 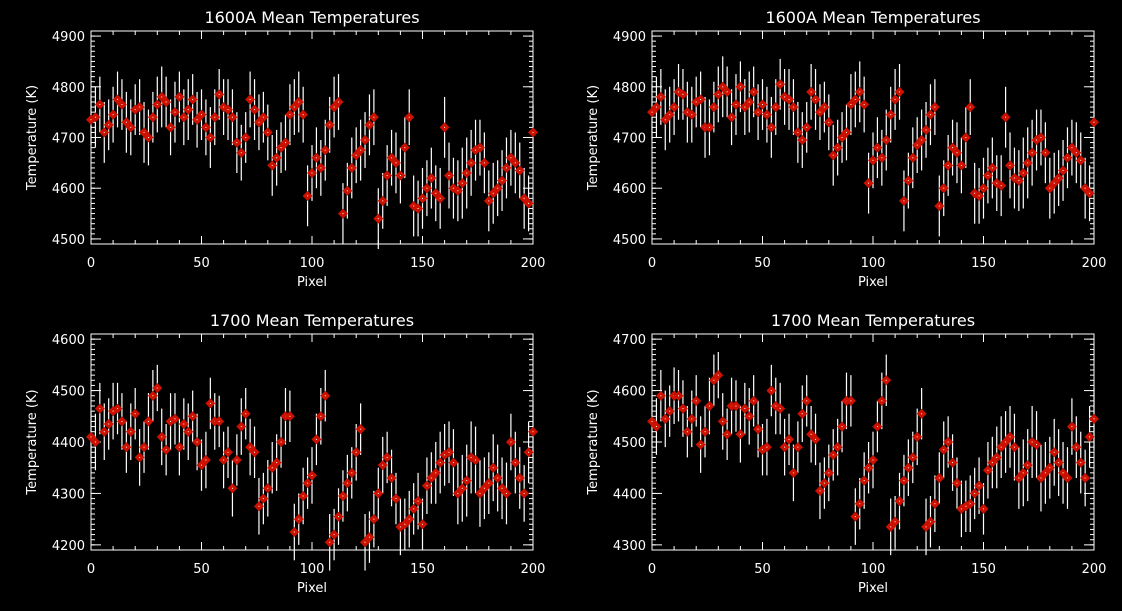 I want to click on y-tick-label: 4800, so click(x=629, y=88).